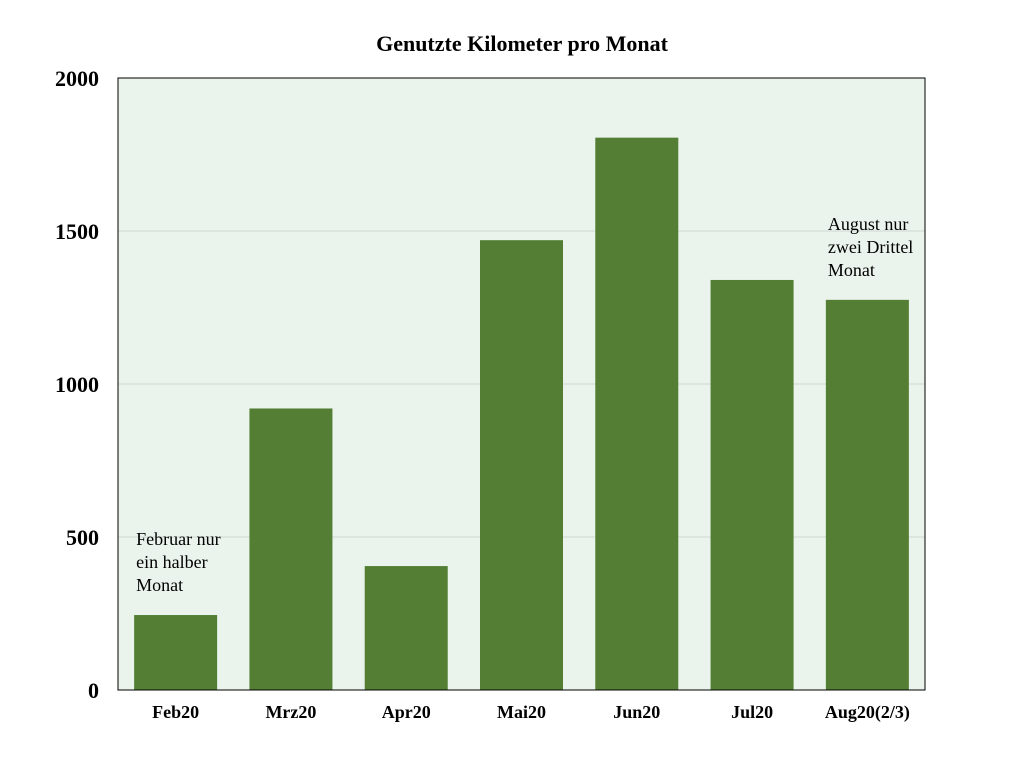 This screenshot has height=768, width=1024. Describe the element at coordinates (867, 712) in the screenshot. I see `x-tick-label: Aug20(2/3)` at that location.